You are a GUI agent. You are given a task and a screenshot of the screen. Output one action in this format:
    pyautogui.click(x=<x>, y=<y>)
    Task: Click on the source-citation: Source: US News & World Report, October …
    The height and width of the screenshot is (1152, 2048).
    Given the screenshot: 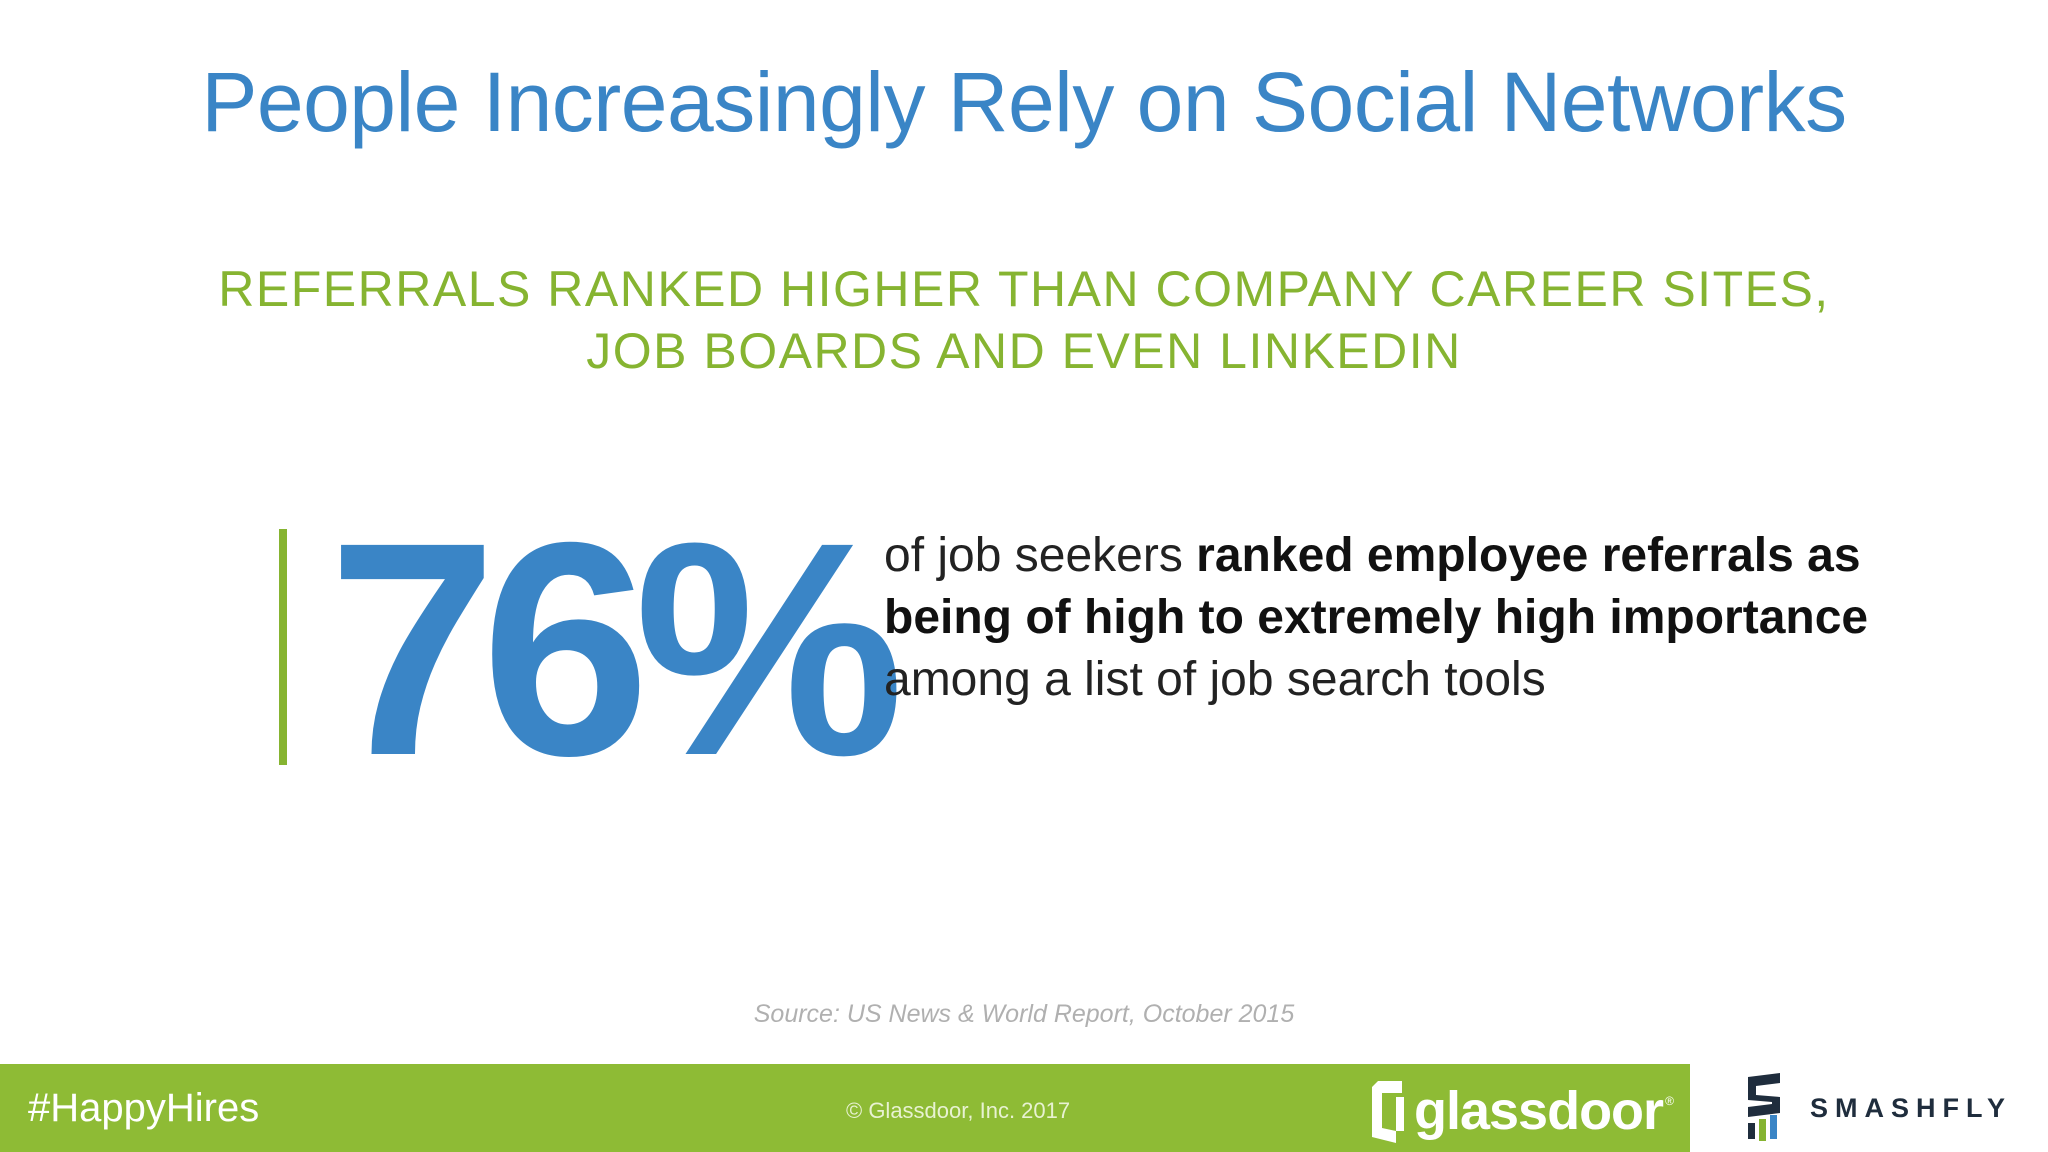 What is the action you would take?
    pyautogui.click(x=1024, y=1014)
    